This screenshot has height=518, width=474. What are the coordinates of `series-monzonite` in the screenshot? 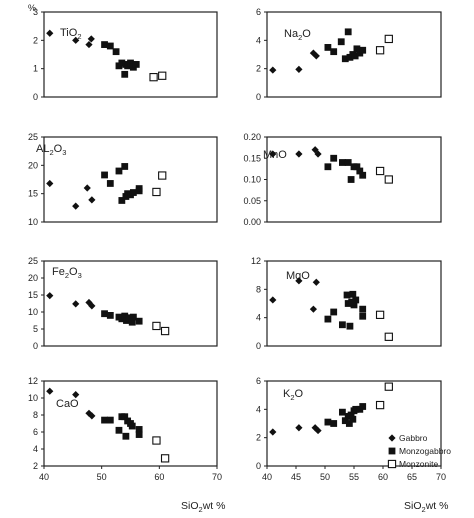 It's located at (384, 44).